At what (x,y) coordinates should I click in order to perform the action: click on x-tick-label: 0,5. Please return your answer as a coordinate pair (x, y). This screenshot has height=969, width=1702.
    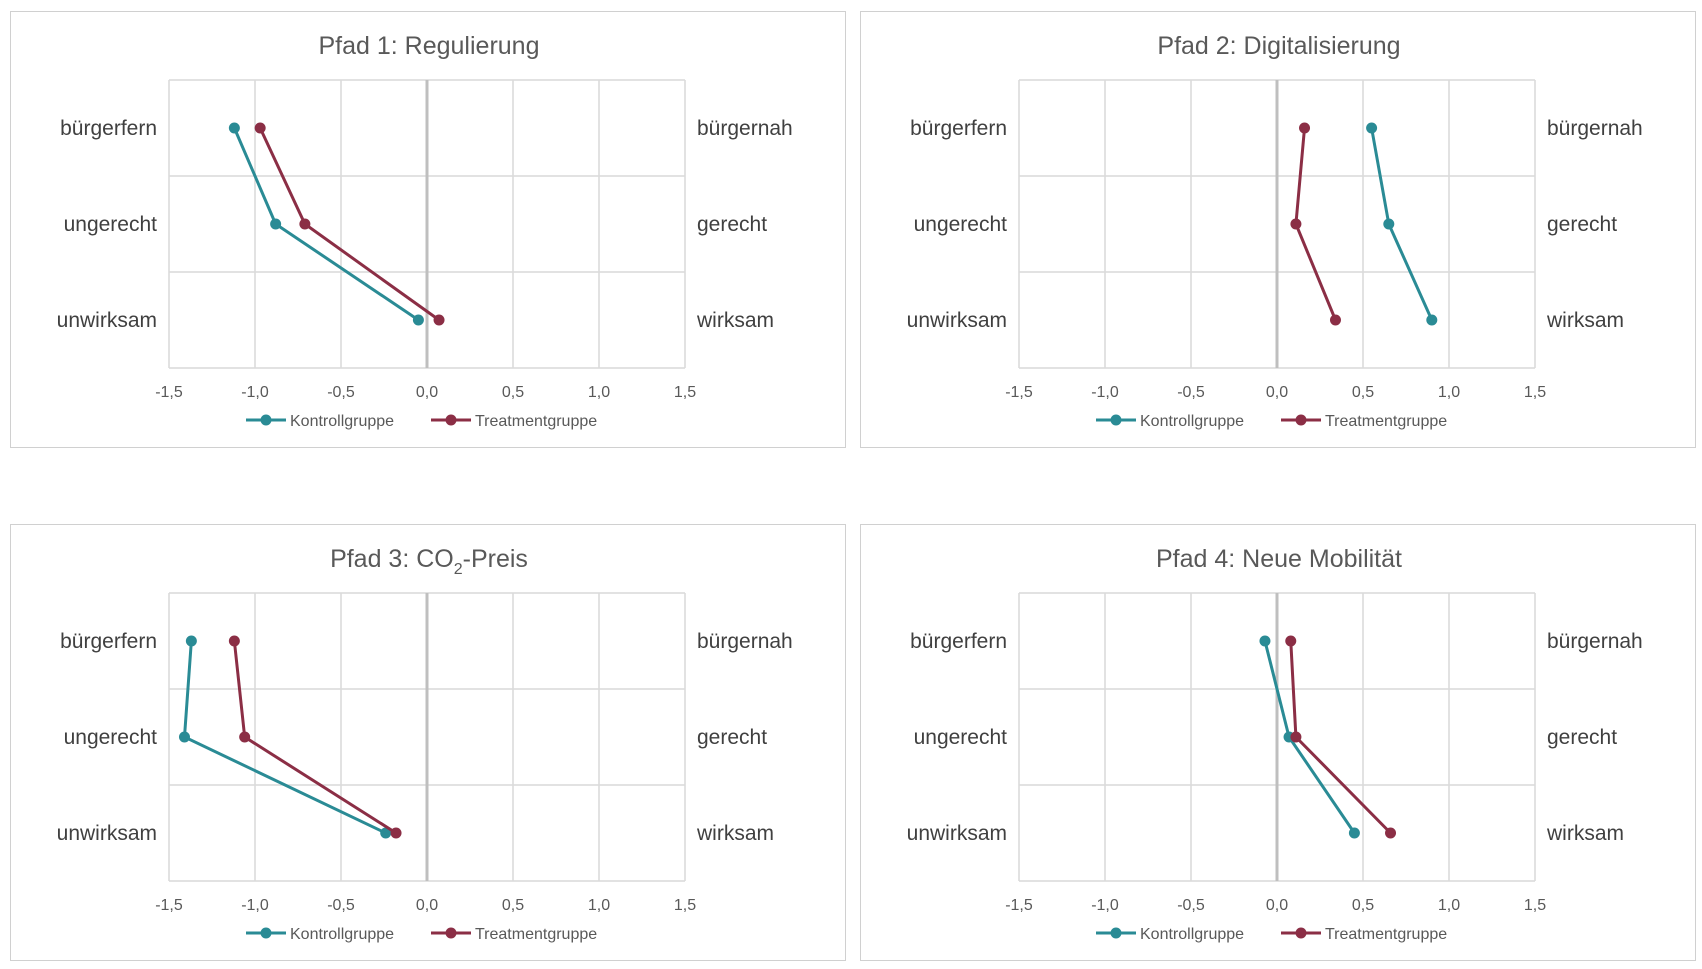
    Looking at the image, I should click on (1363, 905).